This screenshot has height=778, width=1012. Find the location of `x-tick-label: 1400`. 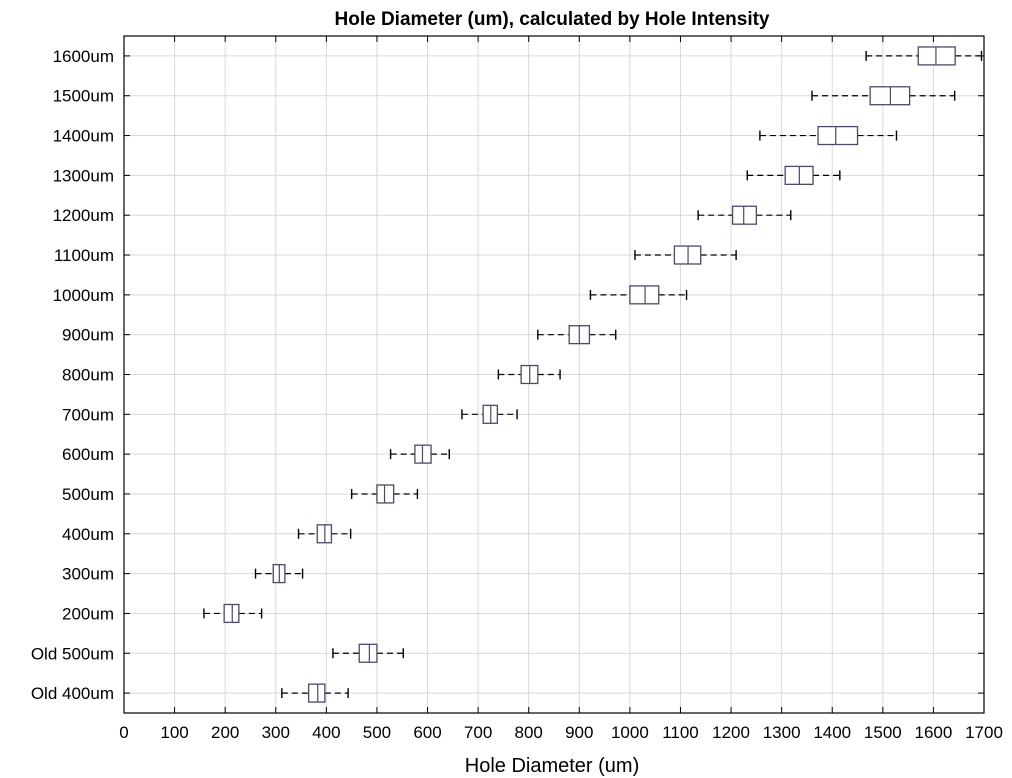

x-tick-label: 1400 is located at coordinates (832, 732).